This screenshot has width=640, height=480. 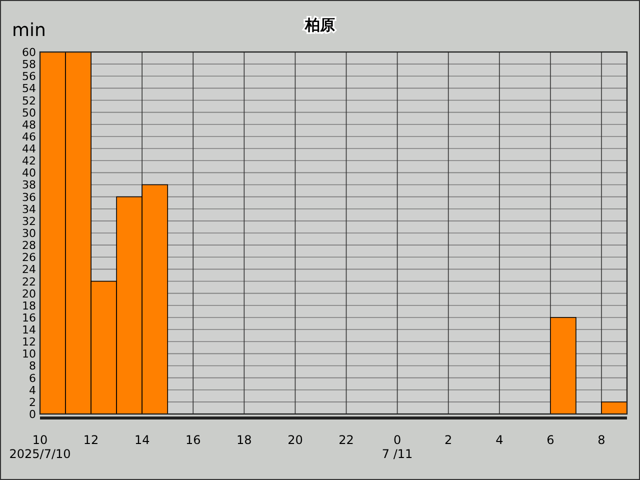 I want to click on x-tick-label: 20, so click(x=295, y=440).